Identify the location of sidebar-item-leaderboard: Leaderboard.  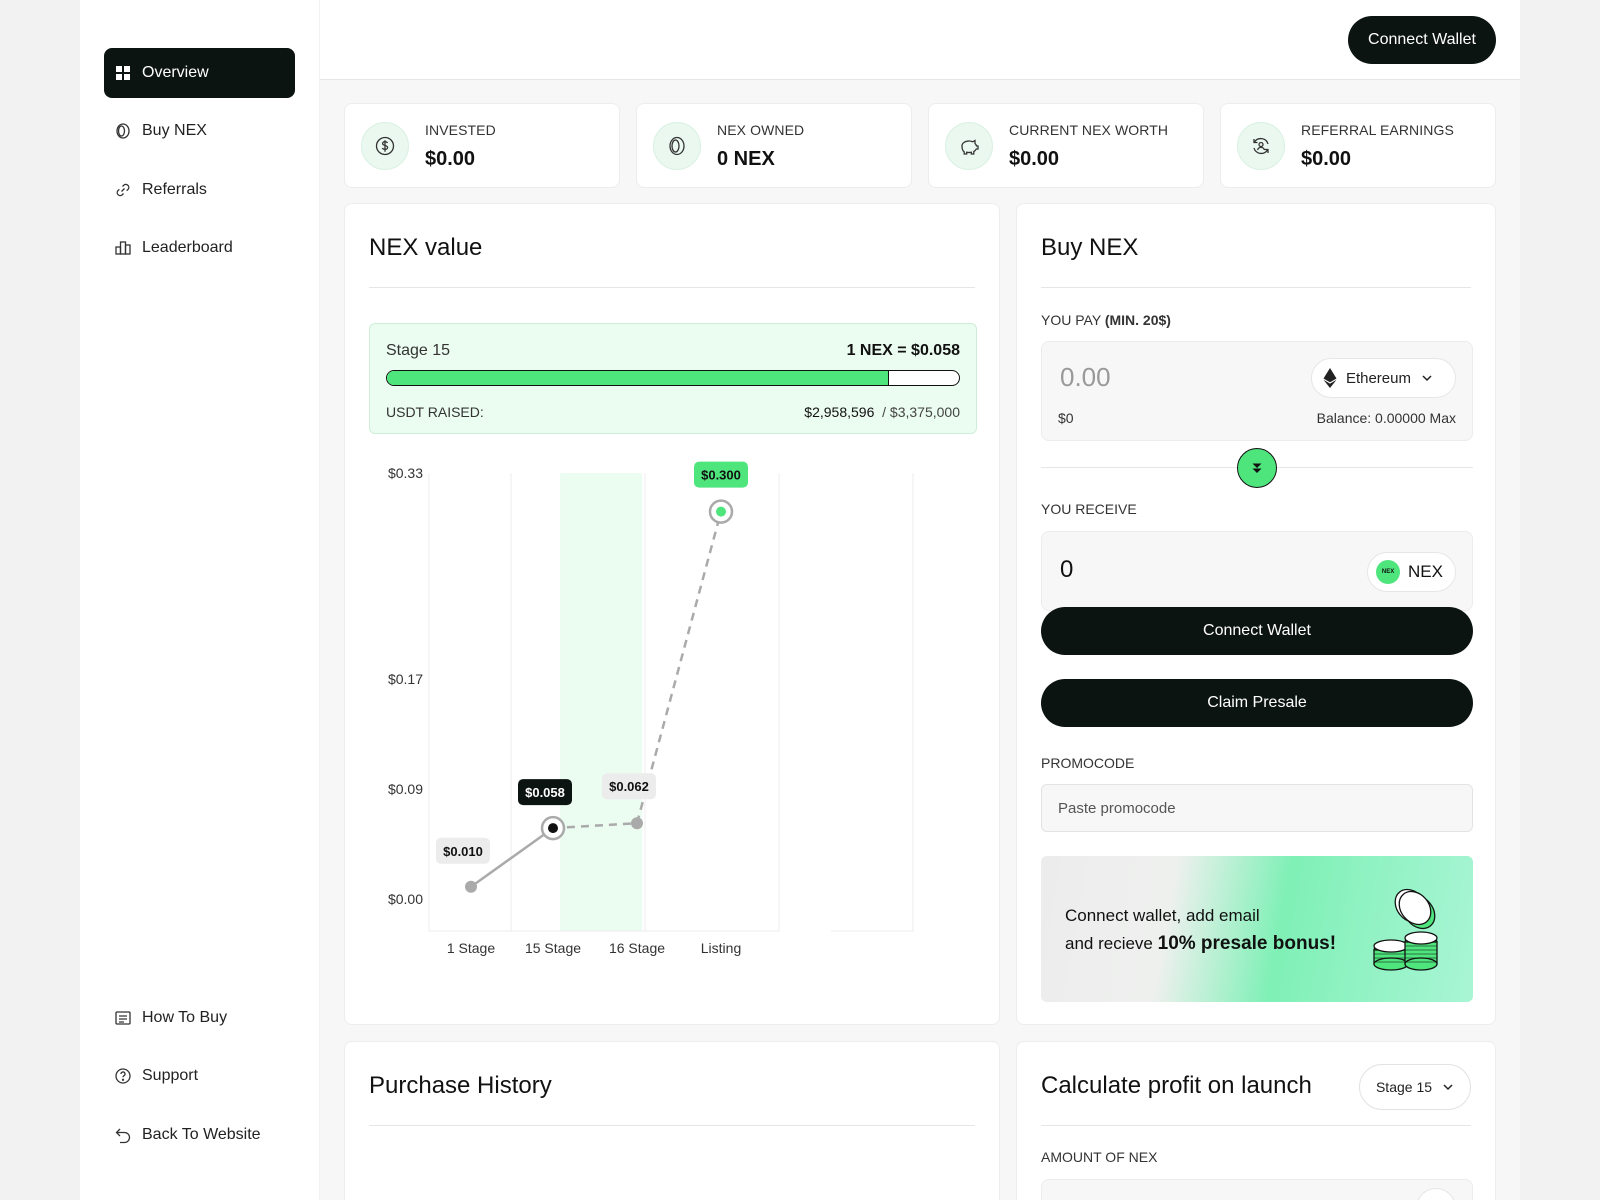
(199, 248).